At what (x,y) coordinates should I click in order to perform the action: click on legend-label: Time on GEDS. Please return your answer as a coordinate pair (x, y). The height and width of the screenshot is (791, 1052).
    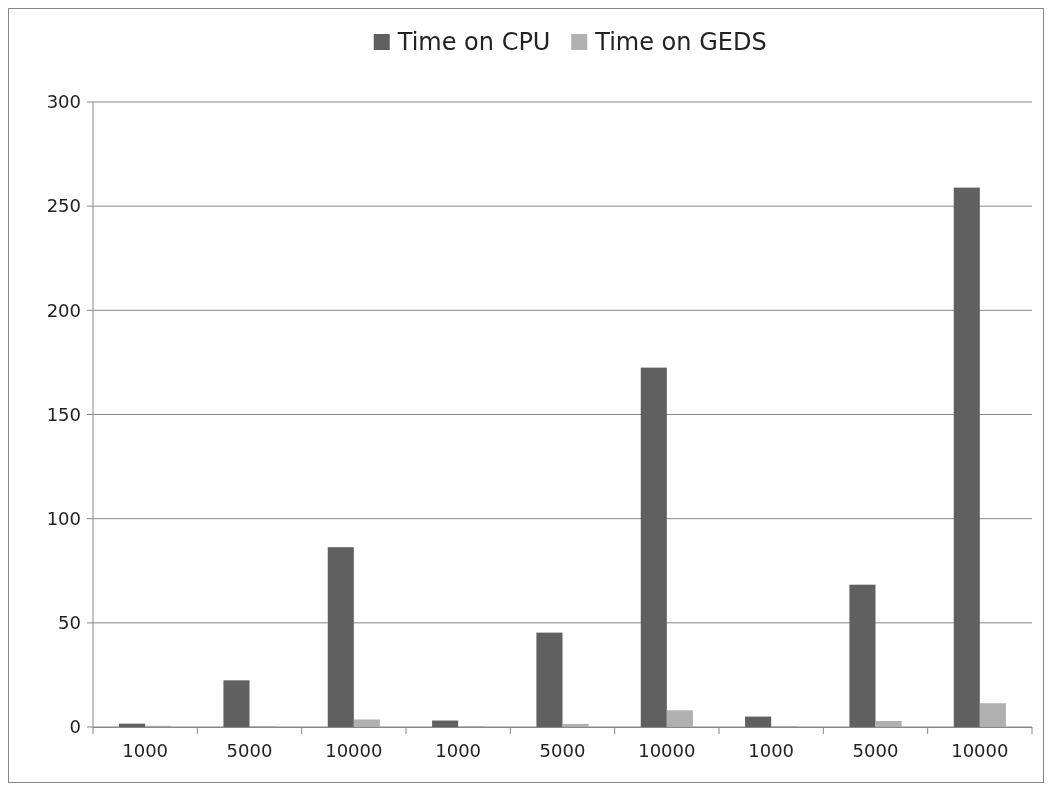
    Looking at the image, I should click on (680, 42).